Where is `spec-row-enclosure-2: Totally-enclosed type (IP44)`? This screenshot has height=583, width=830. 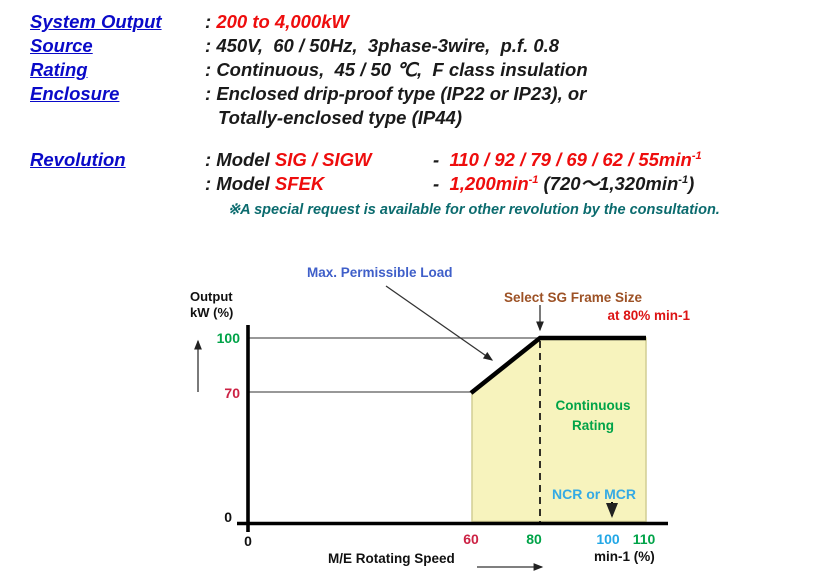
spec-row-enclosure-2: Totally-enclosed type (IP44) is located at coordinates (425, 118).